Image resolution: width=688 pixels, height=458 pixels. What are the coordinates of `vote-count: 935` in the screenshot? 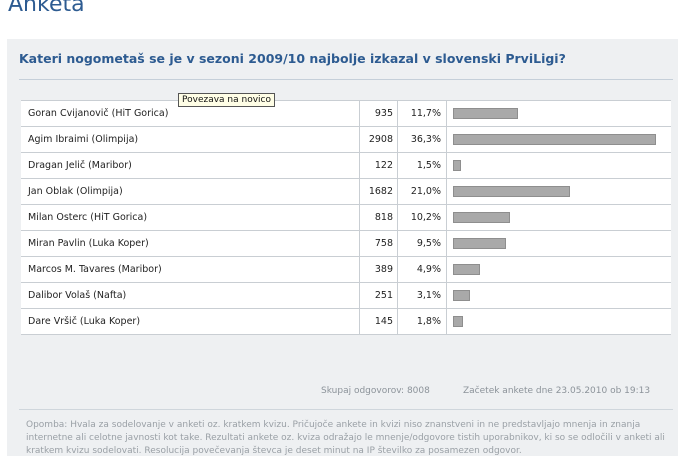 It's located at (379, 113).